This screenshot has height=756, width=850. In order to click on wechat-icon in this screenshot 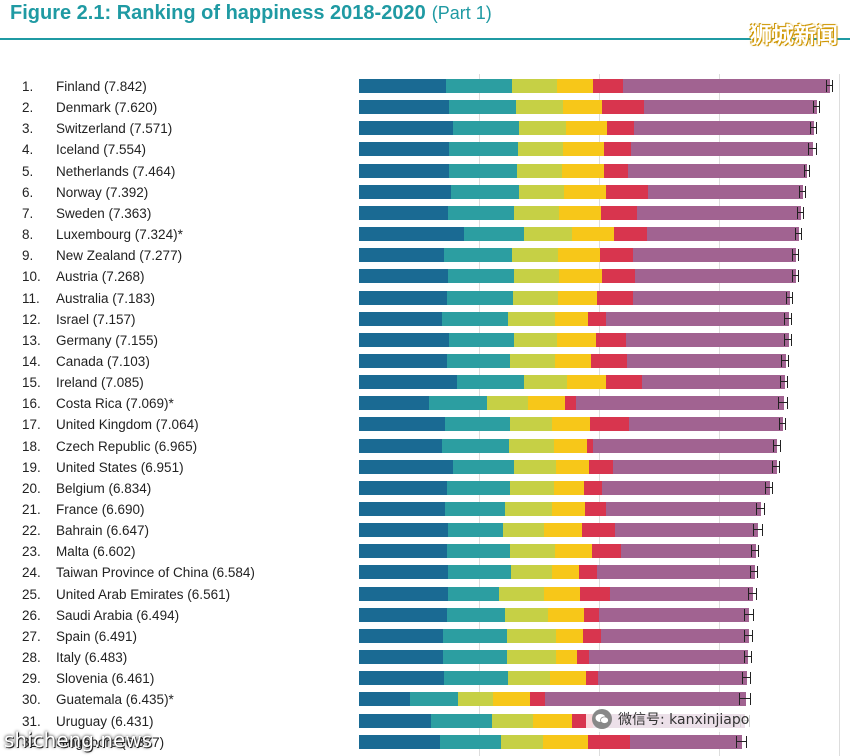, I will do `click(602, 719)`.